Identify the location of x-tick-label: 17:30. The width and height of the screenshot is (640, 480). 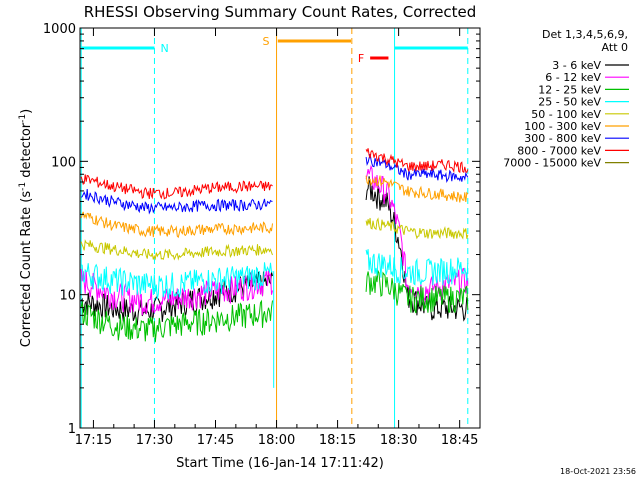
(154, 440).